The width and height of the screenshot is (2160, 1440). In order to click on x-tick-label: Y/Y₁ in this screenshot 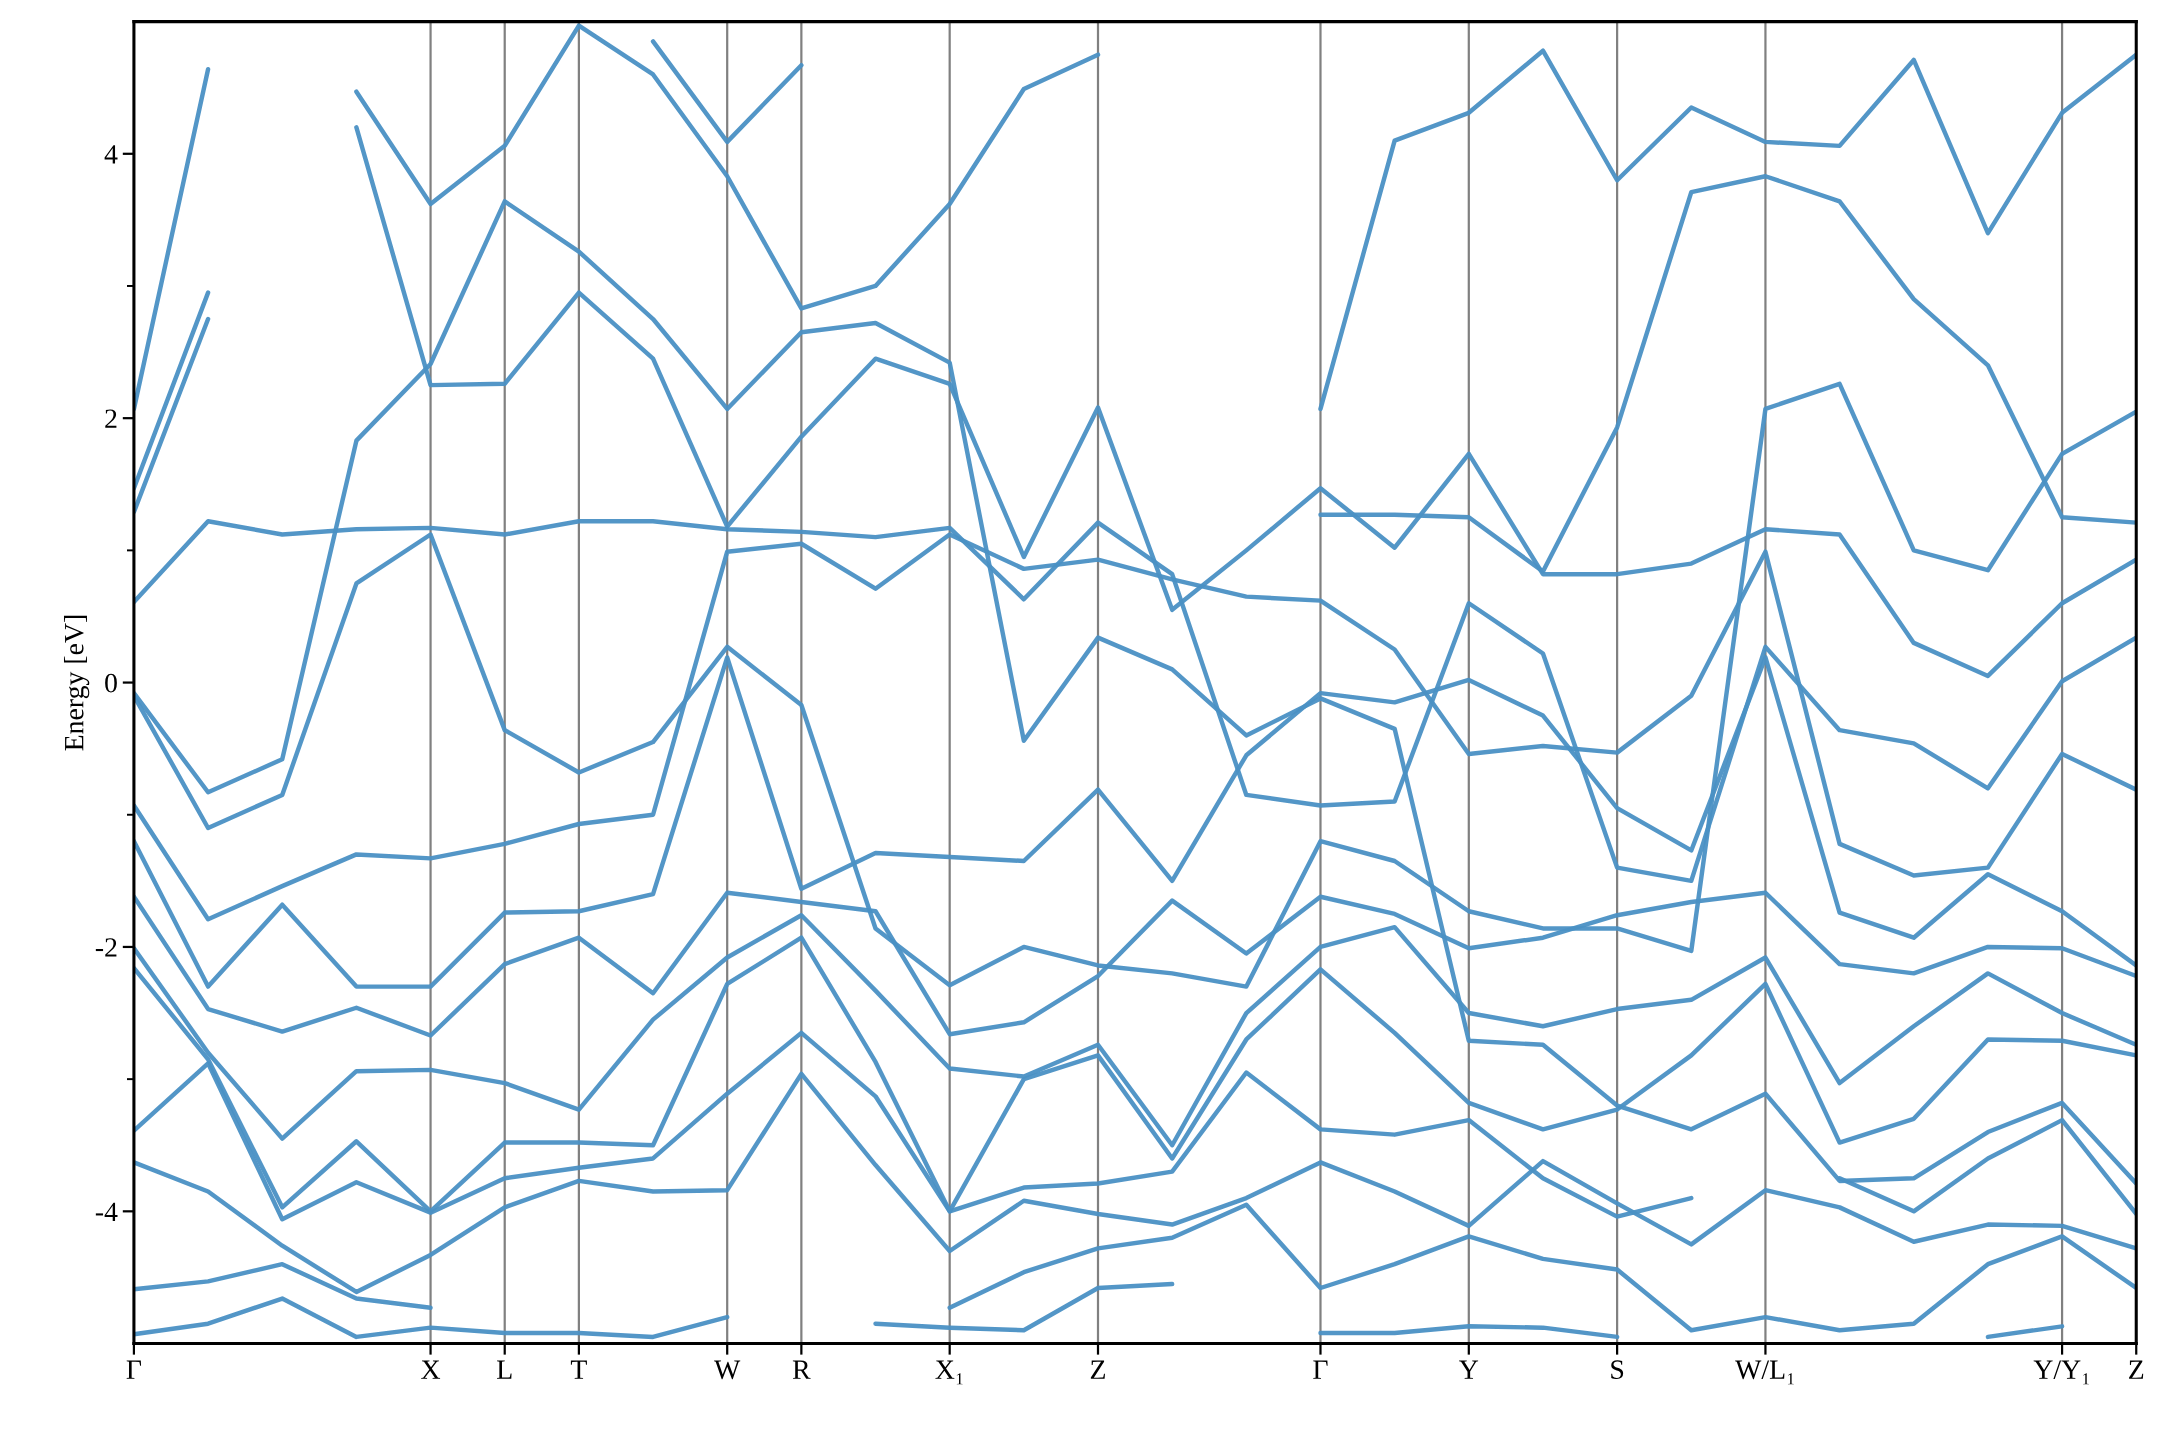, I will do `click(2061, 1372)`.